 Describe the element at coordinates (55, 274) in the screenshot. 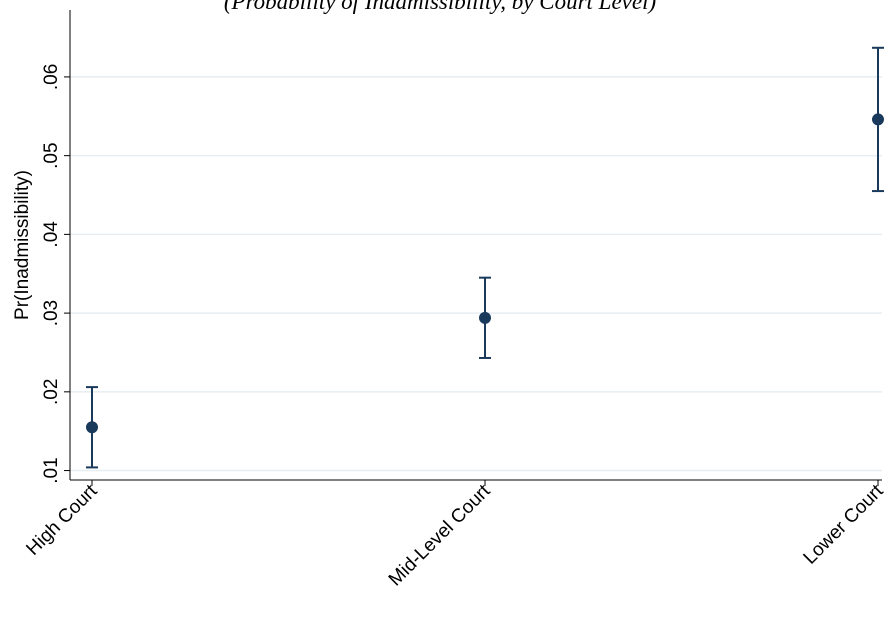

I see `y-ticks: .01 .02 .03 .04 .05 .06` at that location.